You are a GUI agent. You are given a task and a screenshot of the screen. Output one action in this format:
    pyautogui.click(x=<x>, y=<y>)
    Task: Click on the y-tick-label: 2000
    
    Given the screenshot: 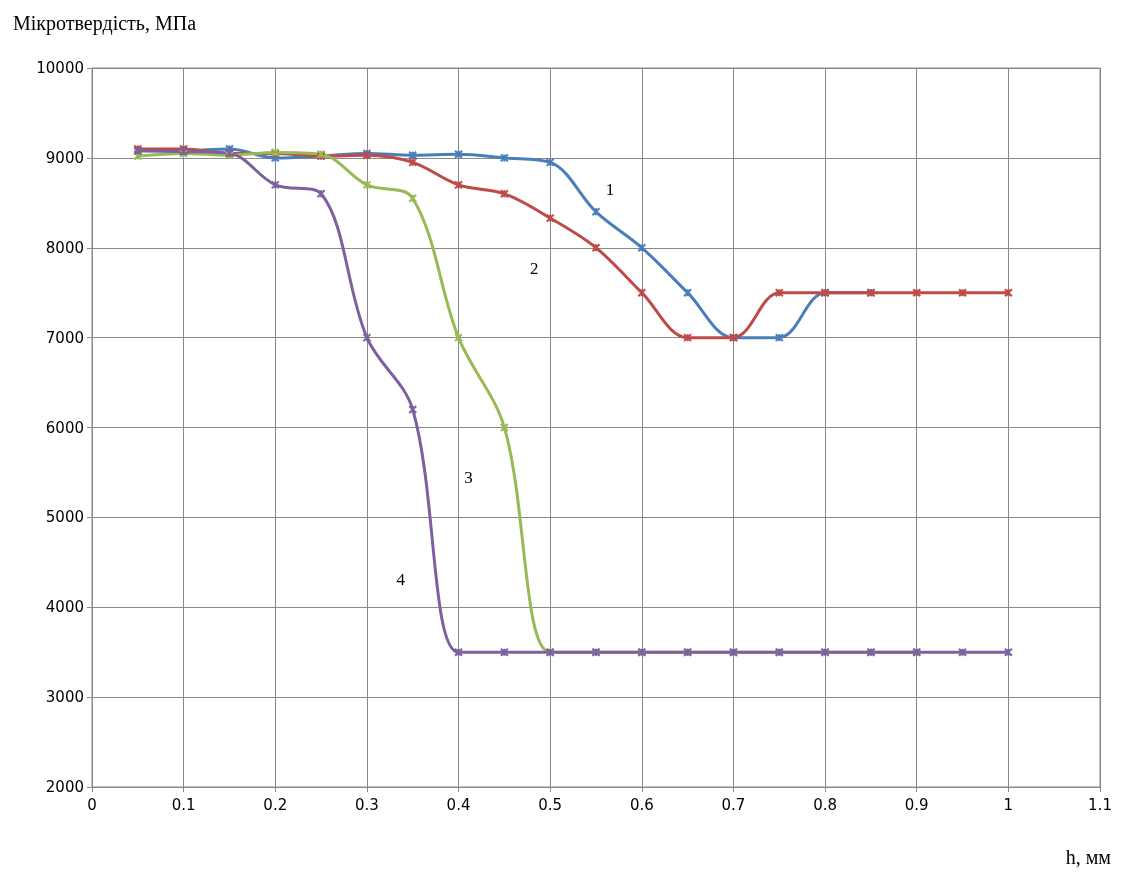 What is the action you would take?
    pyautogui.click(x=64, y=787)
    